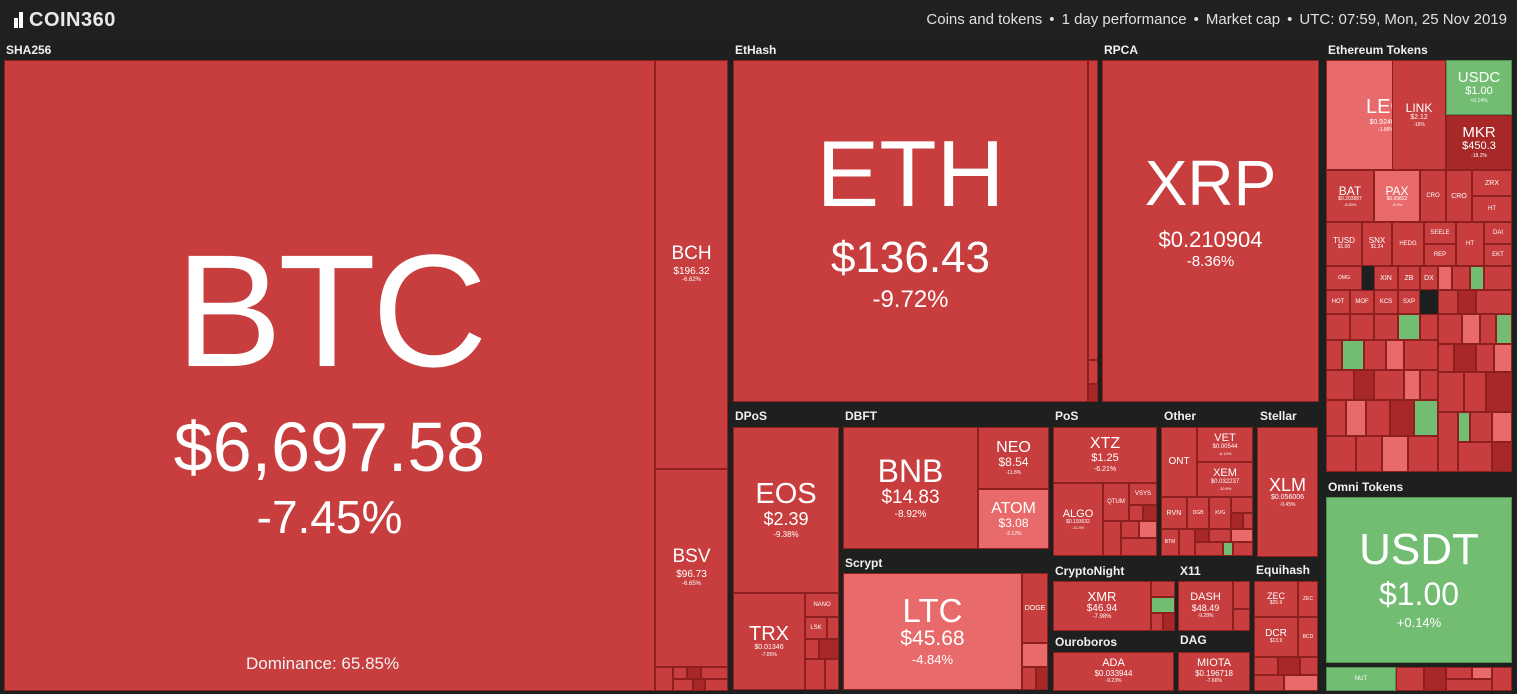  What do you see at coordinates (1225, 479) in the screenshot?
I see `coin-tile-xem: XEM $0.032237 -10.9%` at bounding box center [1225, 479].